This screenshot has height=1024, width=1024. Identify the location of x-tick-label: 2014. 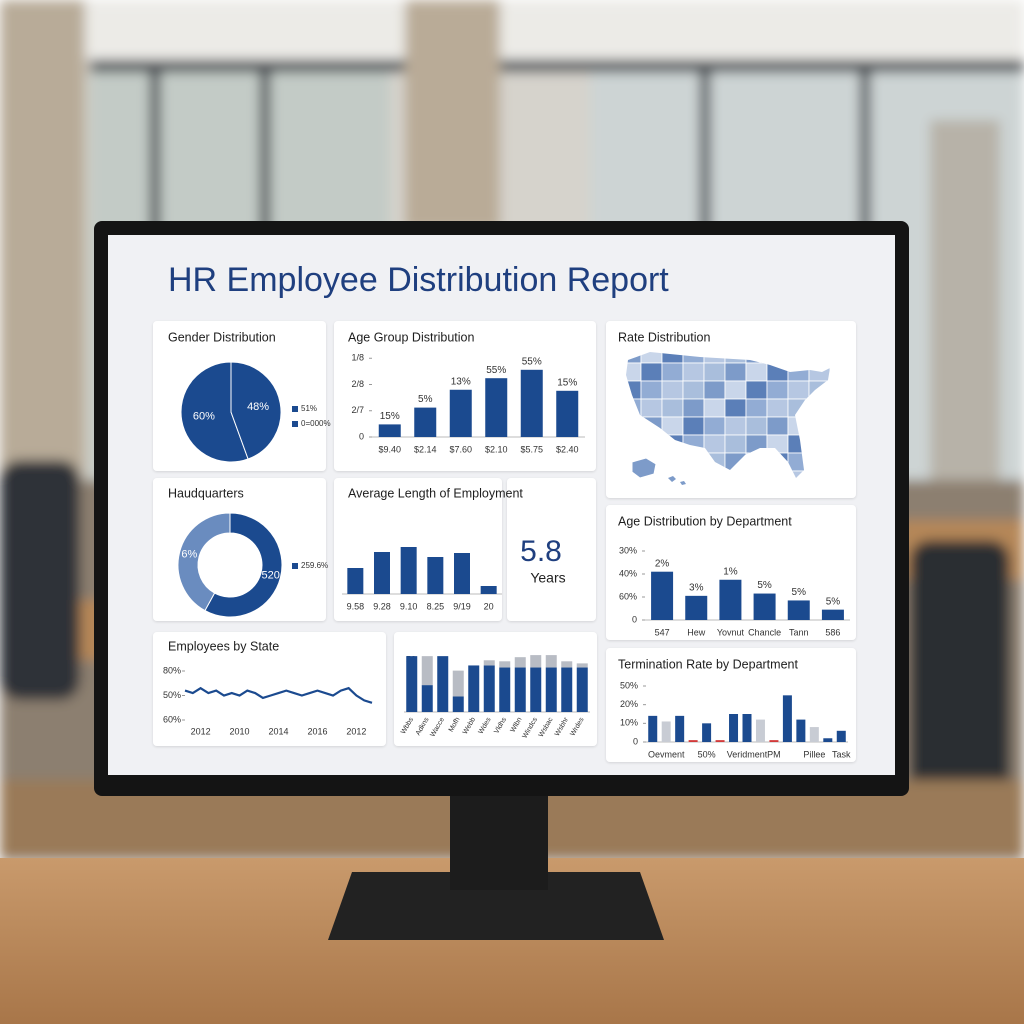
(278, 731).